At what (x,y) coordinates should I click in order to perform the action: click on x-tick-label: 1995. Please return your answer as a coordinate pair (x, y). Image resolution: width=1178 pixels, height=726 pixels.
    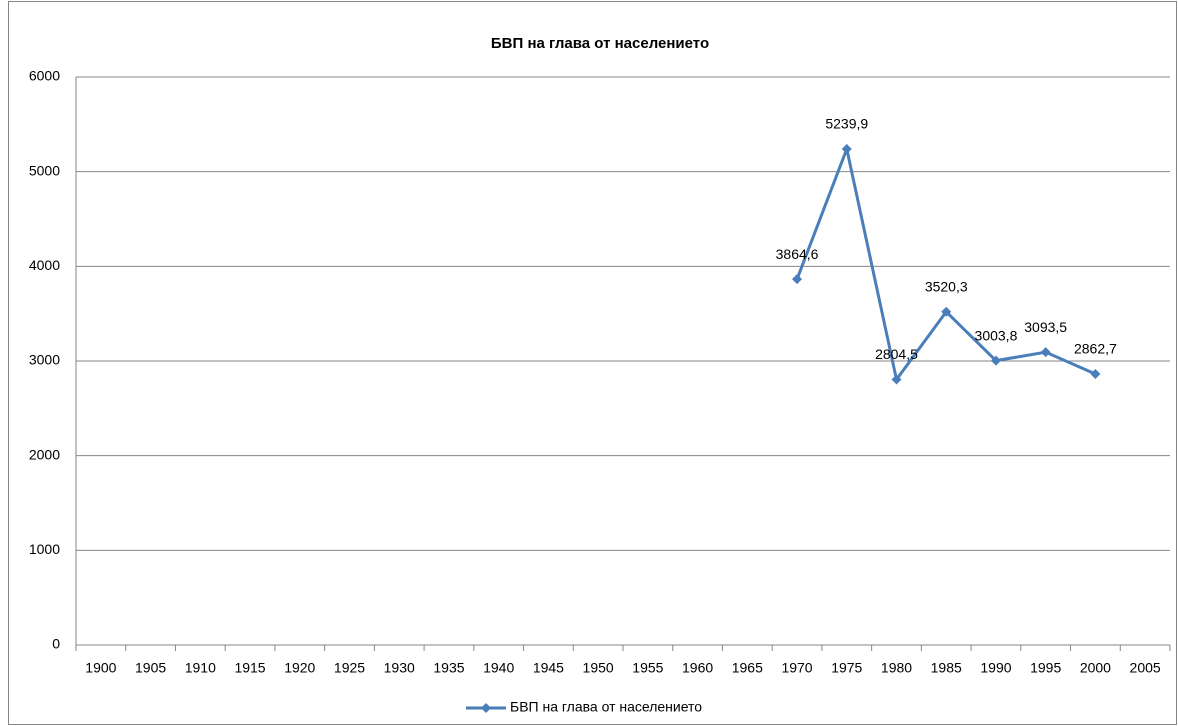
    Looking at the image, I should click on (1045, 668).